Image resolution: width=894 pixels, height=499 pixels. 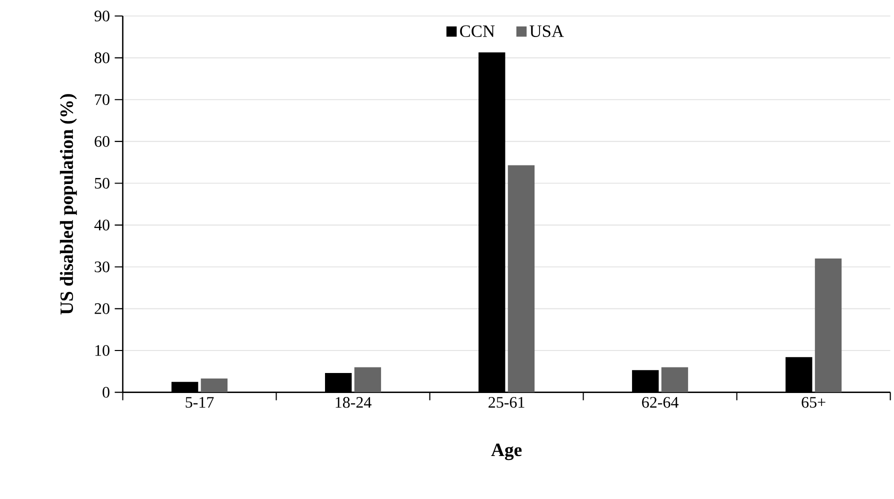 What do you see at coordinates (354, 402) in the screenshot?
I see `x-tick-label: 18-24` at bounding box center [354, 402].